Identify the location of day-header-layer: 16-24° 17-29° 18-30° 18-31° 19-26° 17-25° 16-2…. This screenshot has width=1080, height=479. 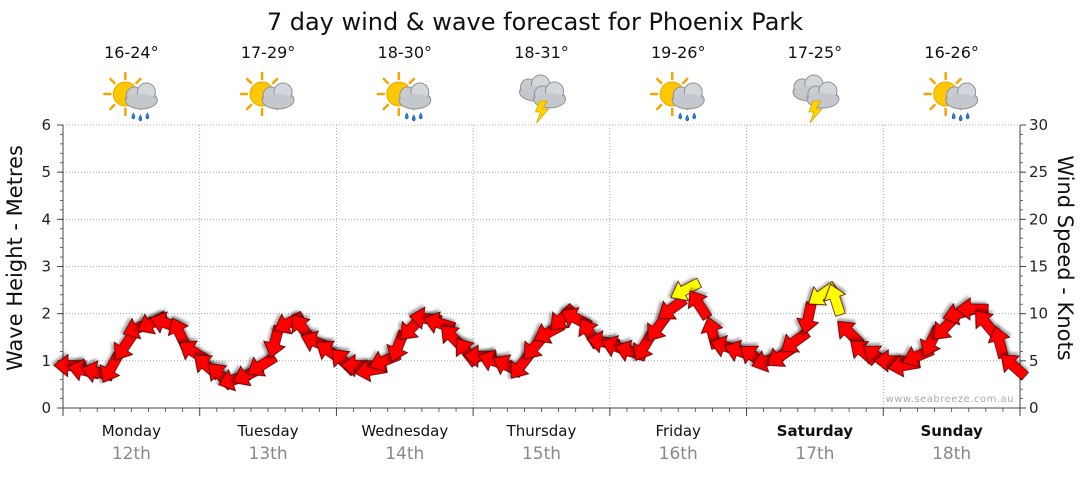
(541, 83).